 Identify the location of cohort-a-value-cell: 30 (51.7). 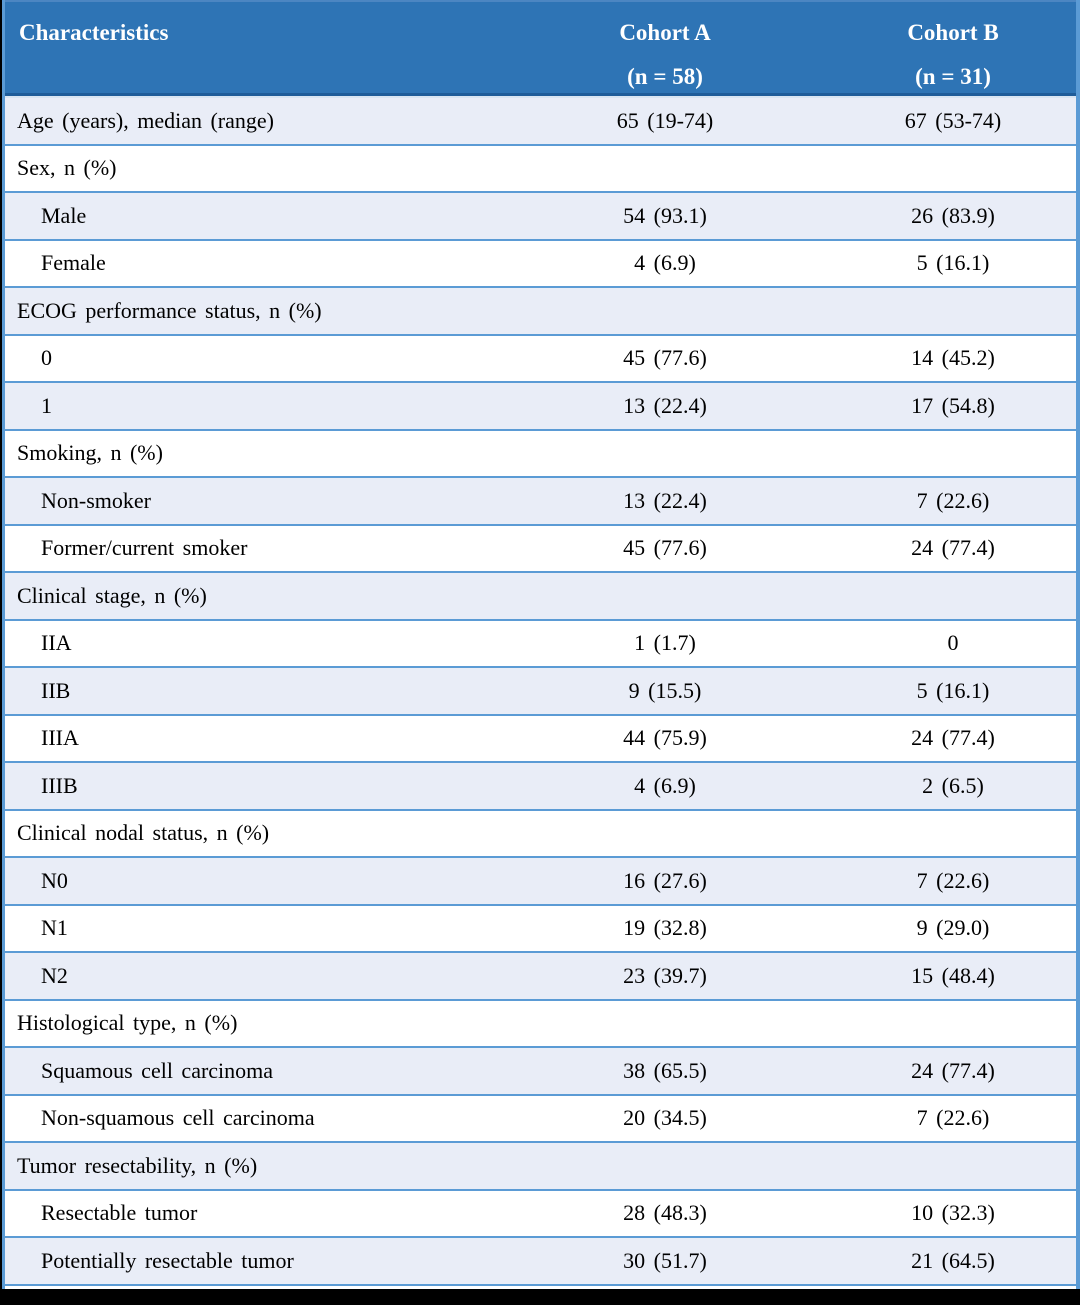
(665, 1260).